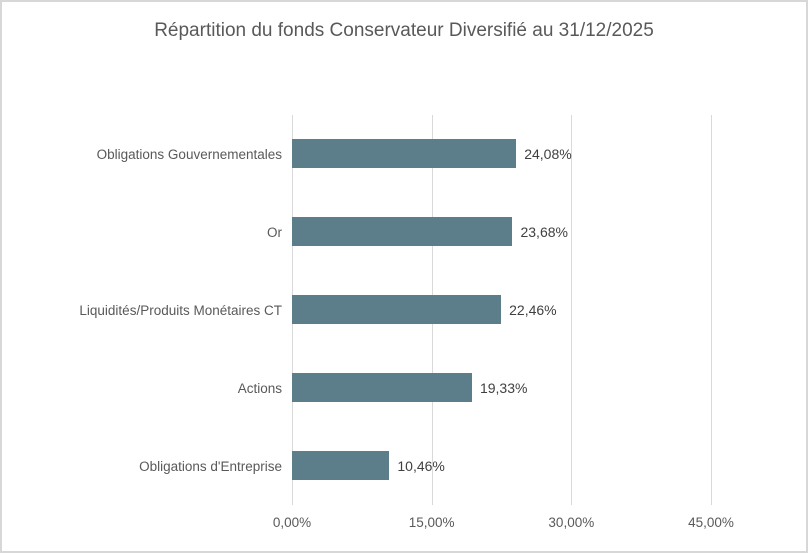 Image resolution: width=808 pixels, height=553 pixels. Describe the element at coordinates (711, 522) in the screenshot. I see `x-tick-label: 45,00%` at that location.